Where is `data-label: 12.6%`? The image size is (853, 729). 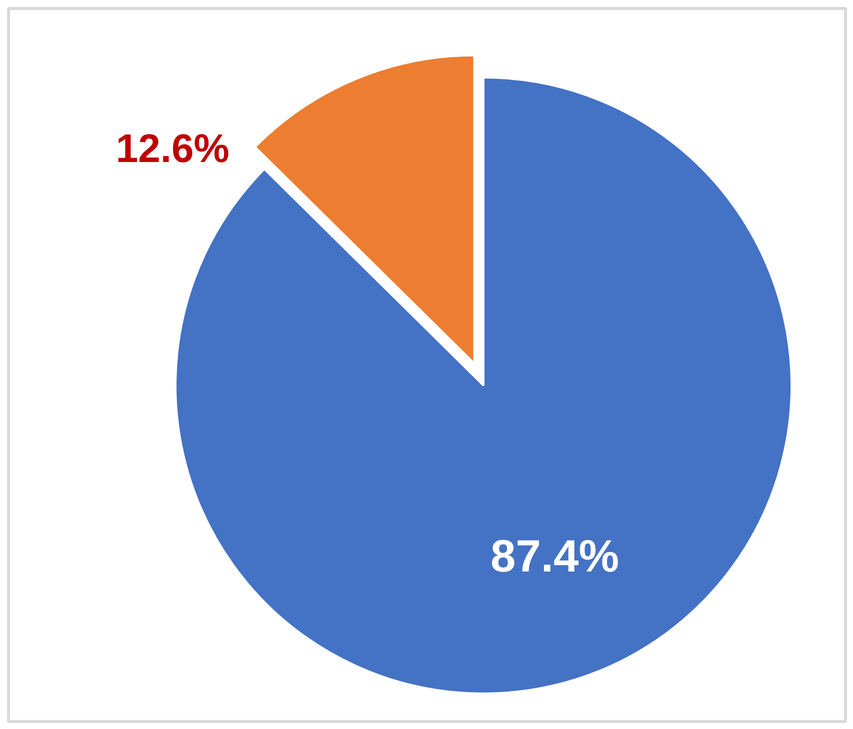 data-label: 12.6% is located at coordinates (173, 149).